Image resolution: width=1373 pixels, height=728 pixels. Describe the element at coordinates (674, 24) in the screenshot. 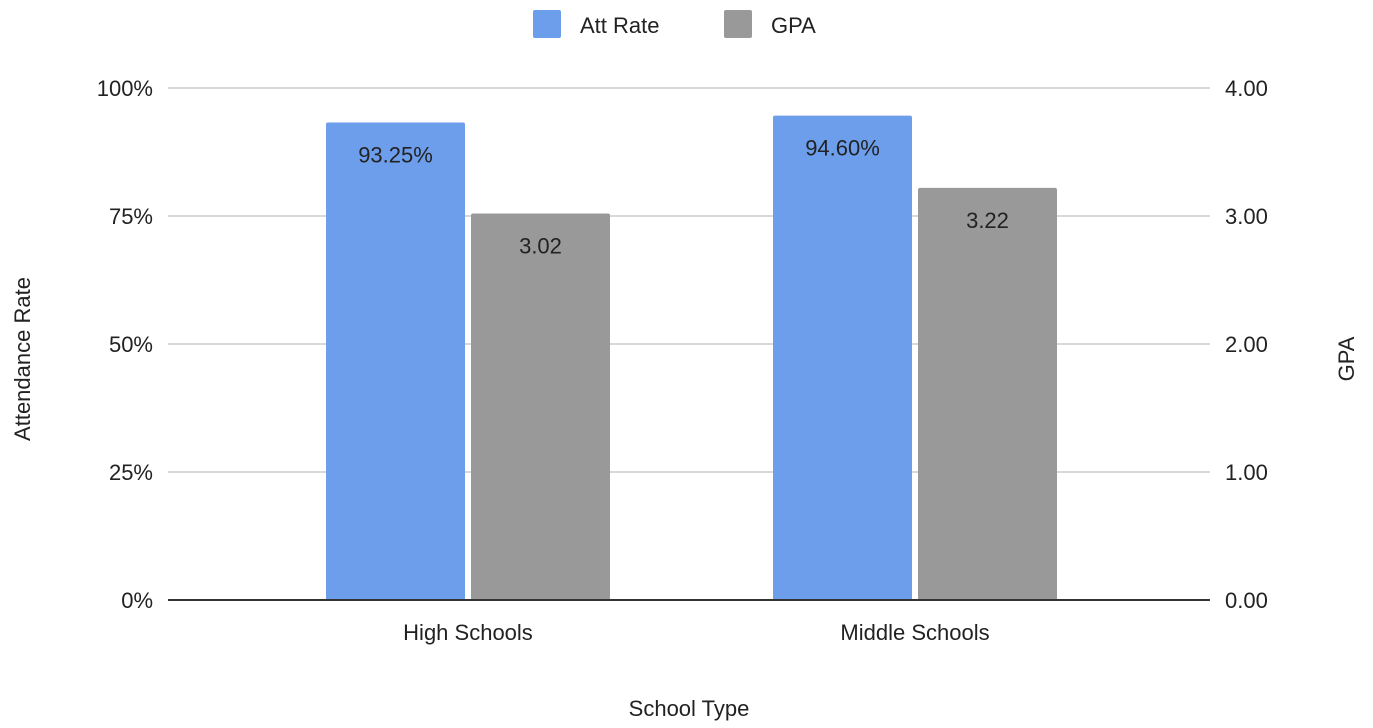

I see `legend: Att Rate GPA` at that location.